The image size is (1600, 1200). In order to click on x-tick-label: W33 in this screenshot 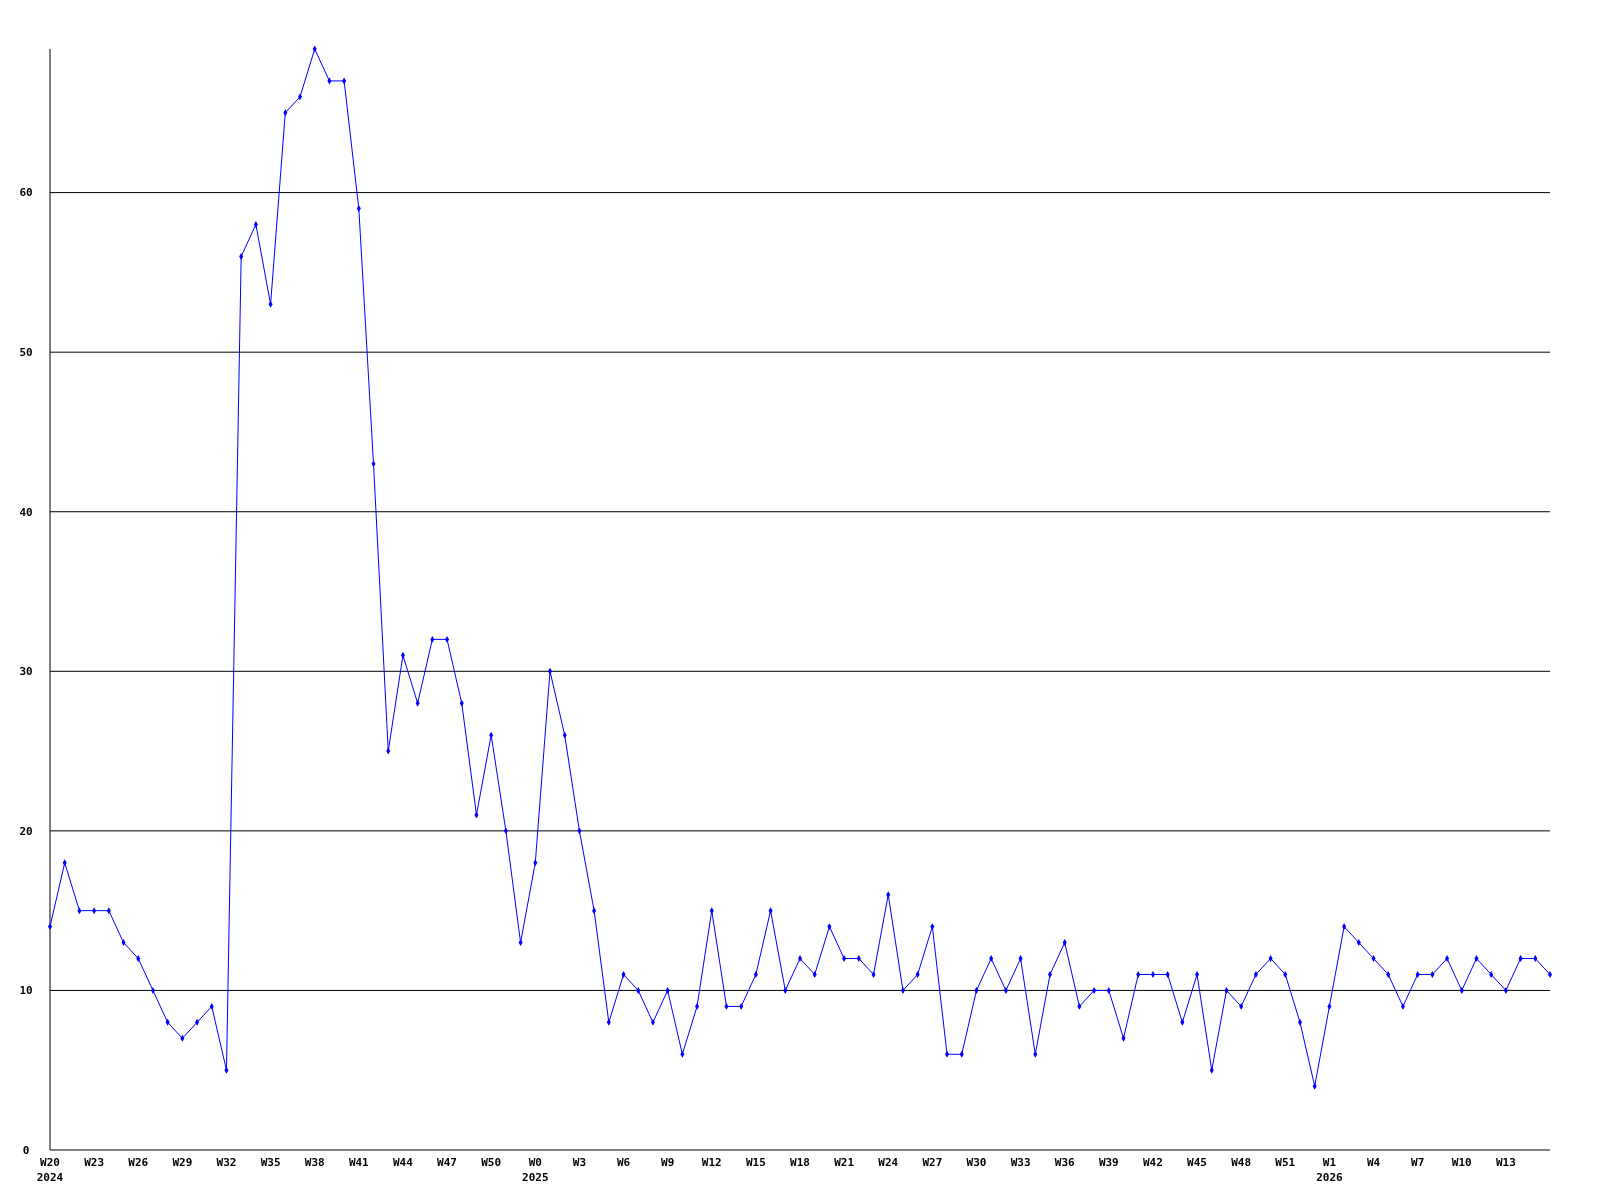, I will do `click(1020, 1162)`.